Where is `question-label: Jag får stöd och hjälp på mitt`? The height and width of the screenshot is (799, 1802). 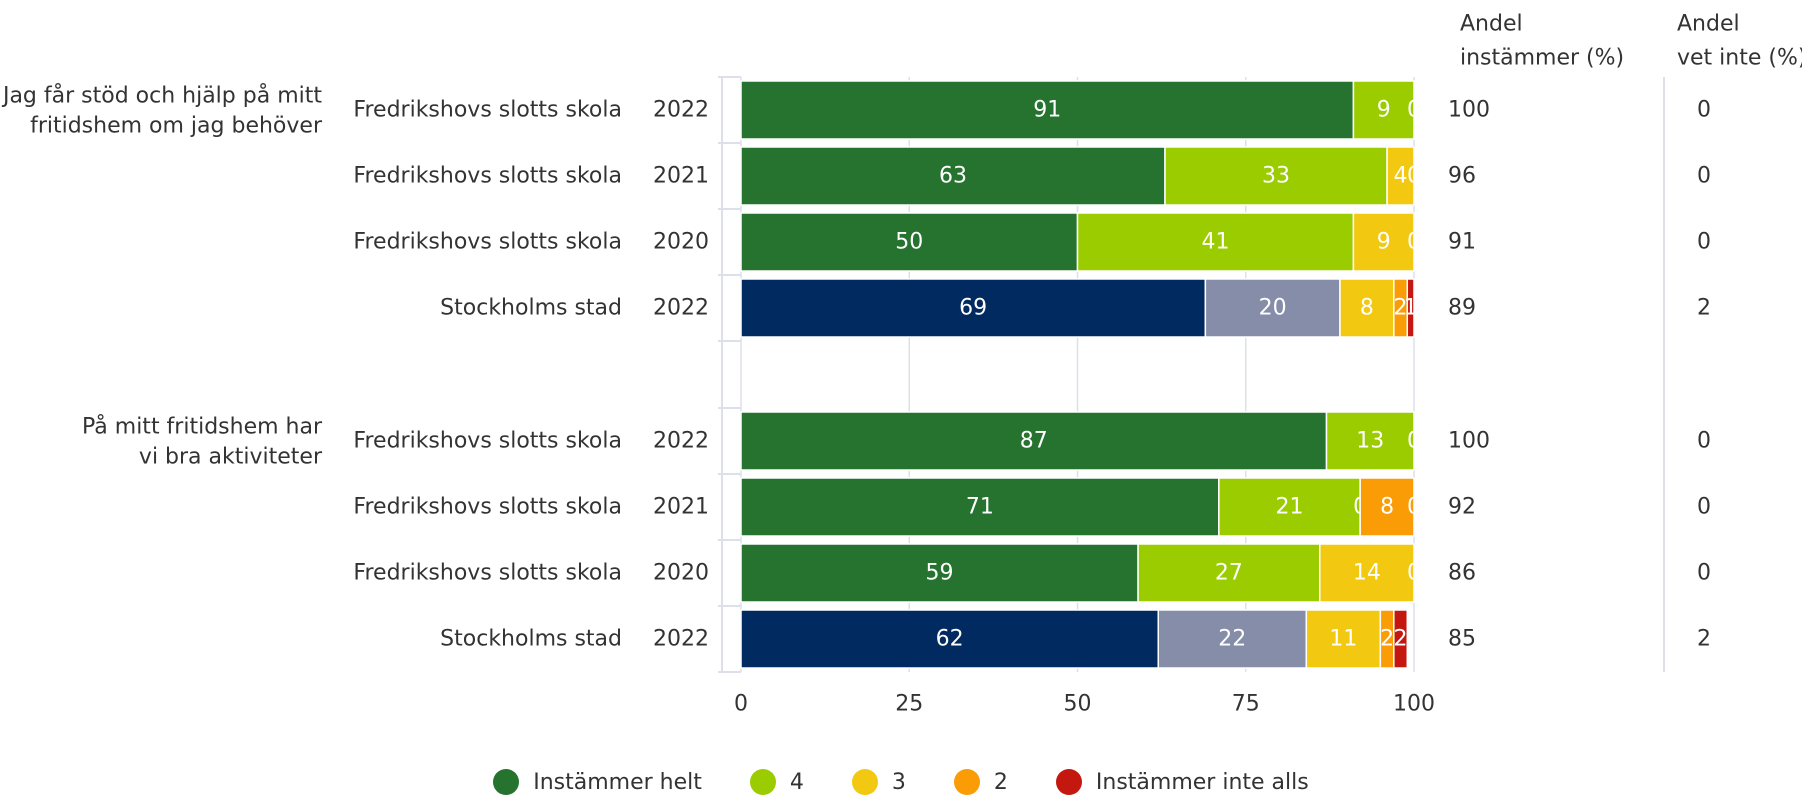
question-label: Jag får stöd och hjälp på mitt is located at coordinates (161, 96).